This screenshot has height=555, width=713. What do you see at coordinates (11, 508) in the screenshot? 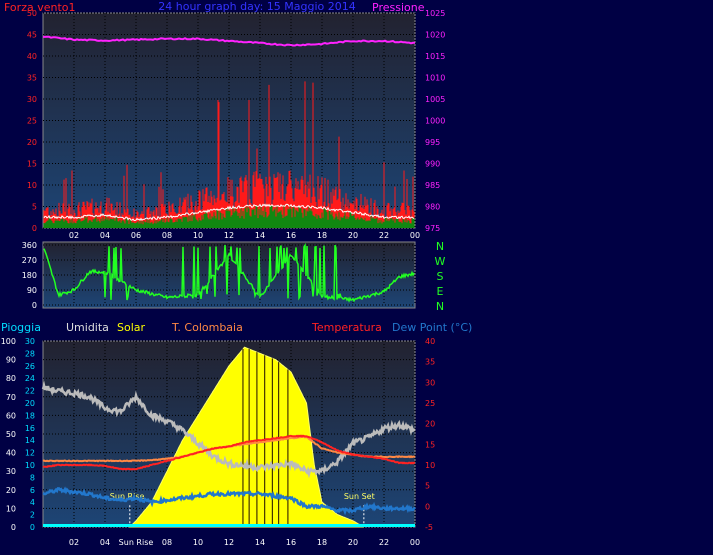
I see `pioggia-tick-label: 10` at bounding box center [11, 508].